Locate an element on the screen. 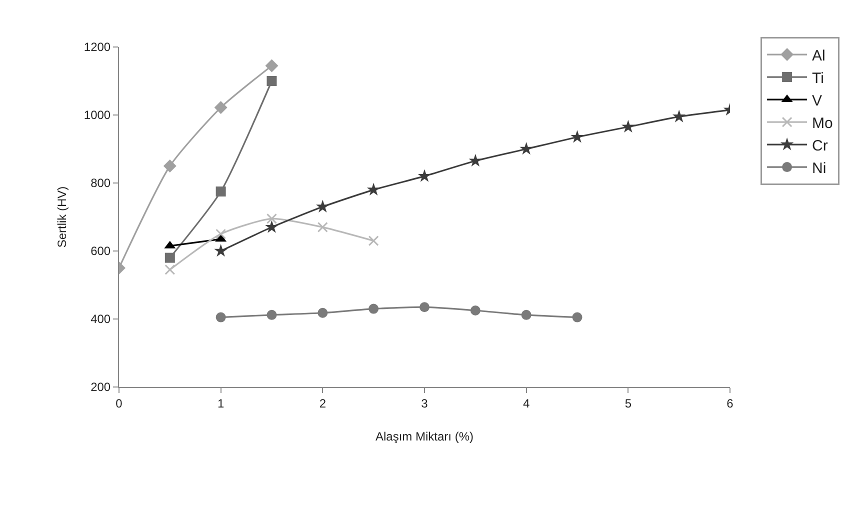  x-tick-label: 6 is located at coordinates (730, 403).